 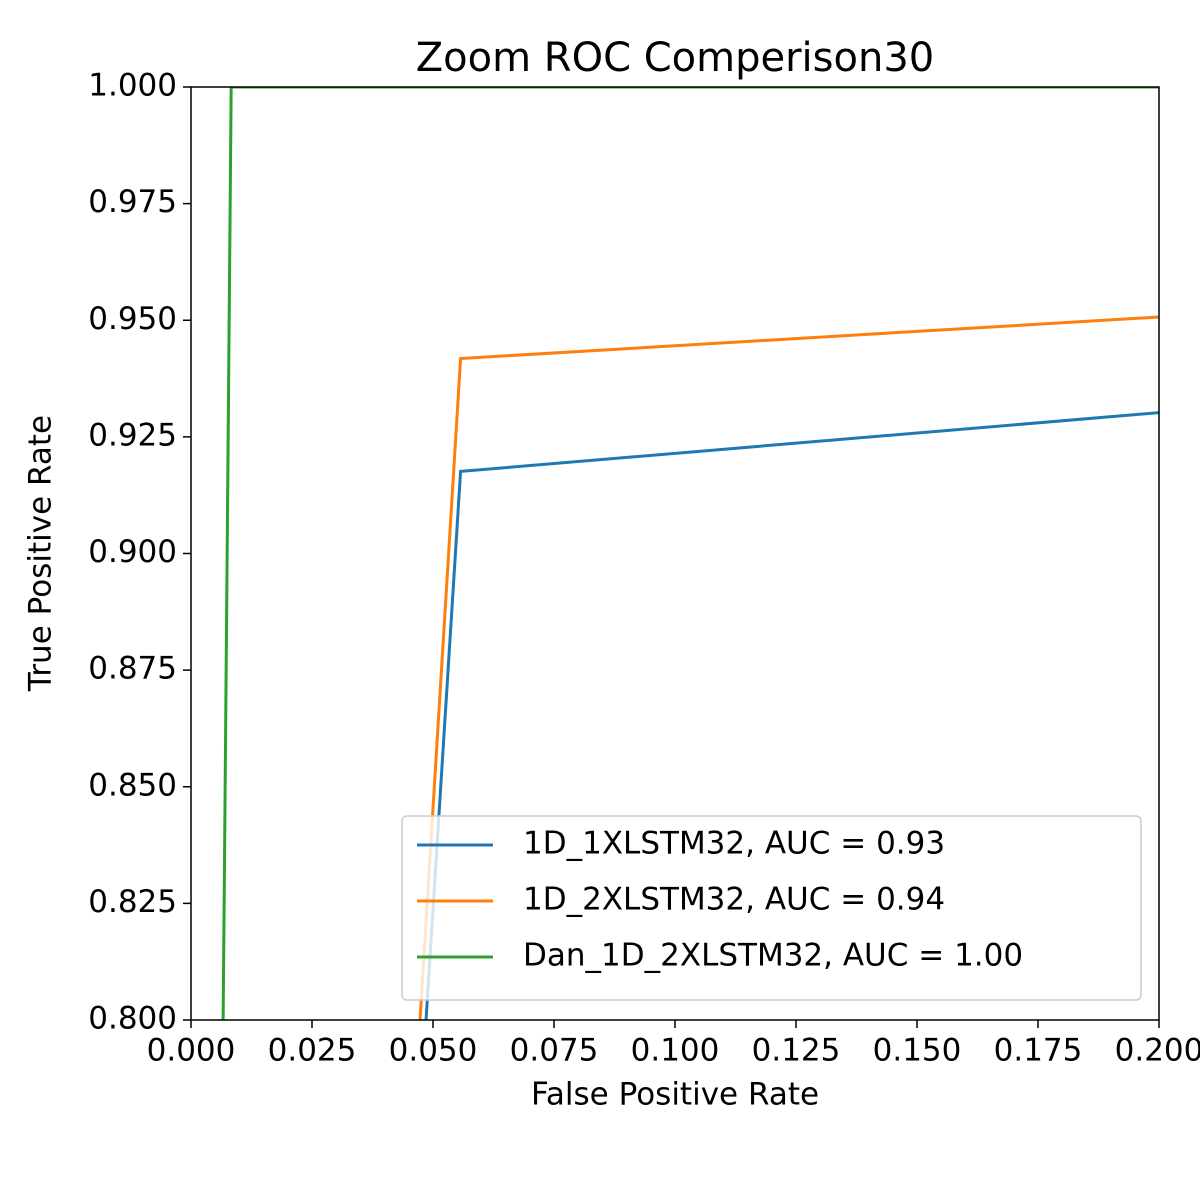 What do you see at coordinates (312, 1051) in the screenshot?
I see `x-tick-label: 0.025` at bounding box center [312, 1051].